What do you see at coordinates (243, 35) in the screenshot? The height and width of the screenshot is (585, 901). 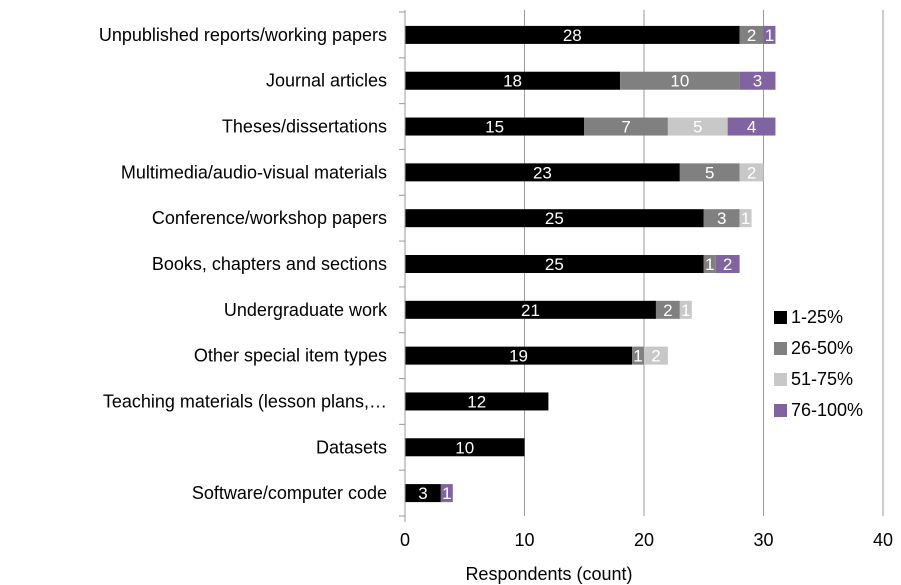 I see `category-label: Unpublished reports/working papers` at bounding box center [243, 35].